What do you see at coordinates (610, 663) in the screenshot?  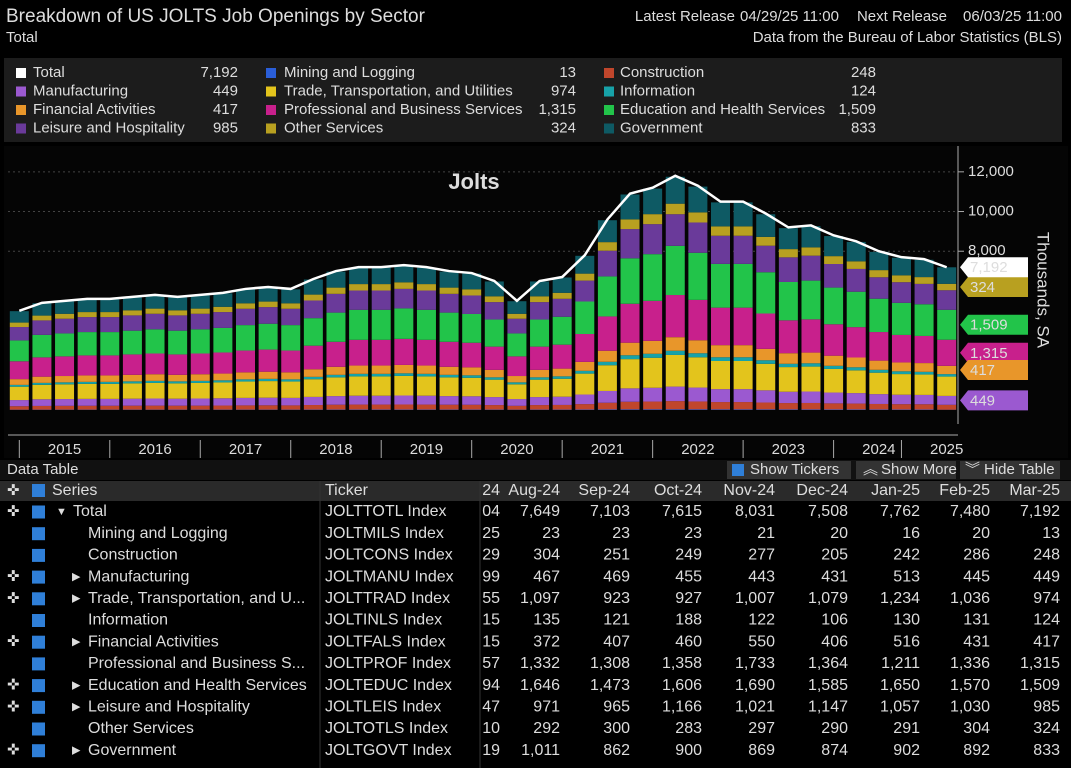 I see `cell-value: 1,308` at bounding box center [610, 663].